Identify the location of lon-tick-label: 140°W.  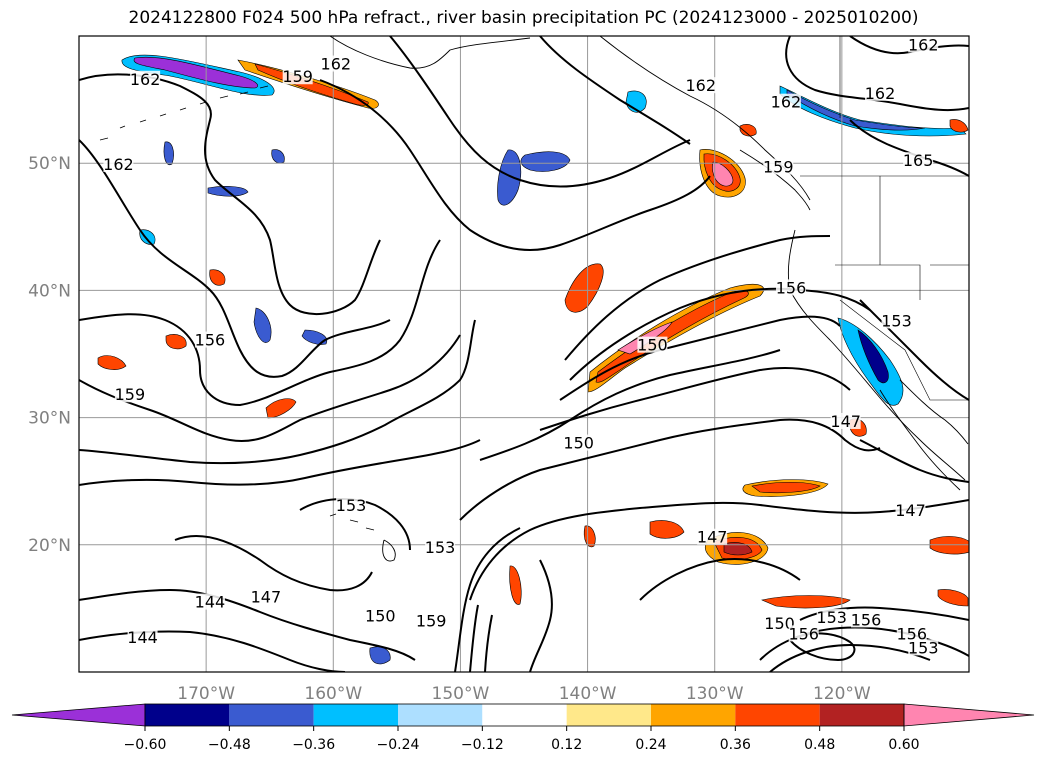
(588, 694).